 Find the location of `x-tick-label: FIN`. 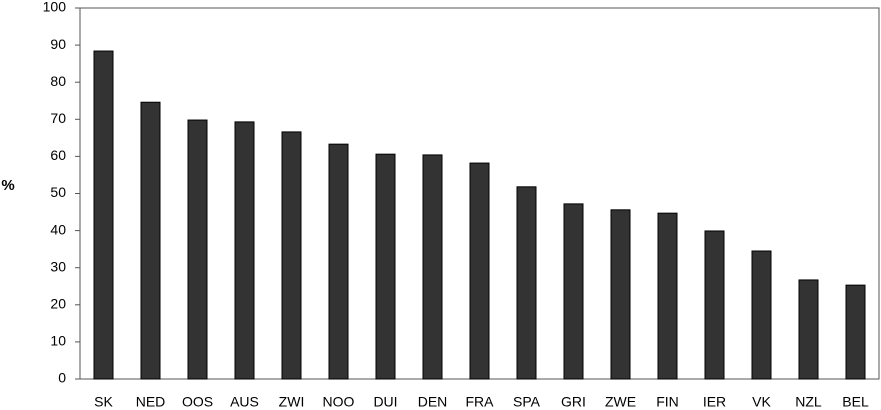

x-tick-label: FIN is located at coordinates (667, 402).